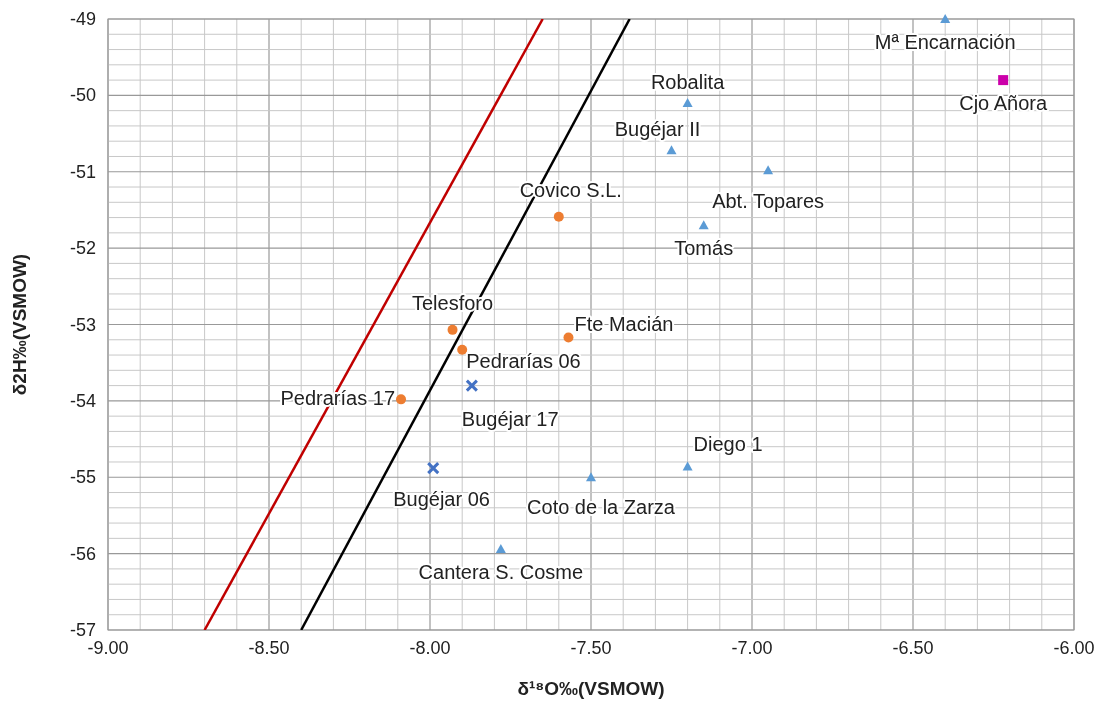  Describe the element at coordinates (19, 324) in the screenshot. I see `y-axis-title: δ2H‰(VSMOW)` at that location.